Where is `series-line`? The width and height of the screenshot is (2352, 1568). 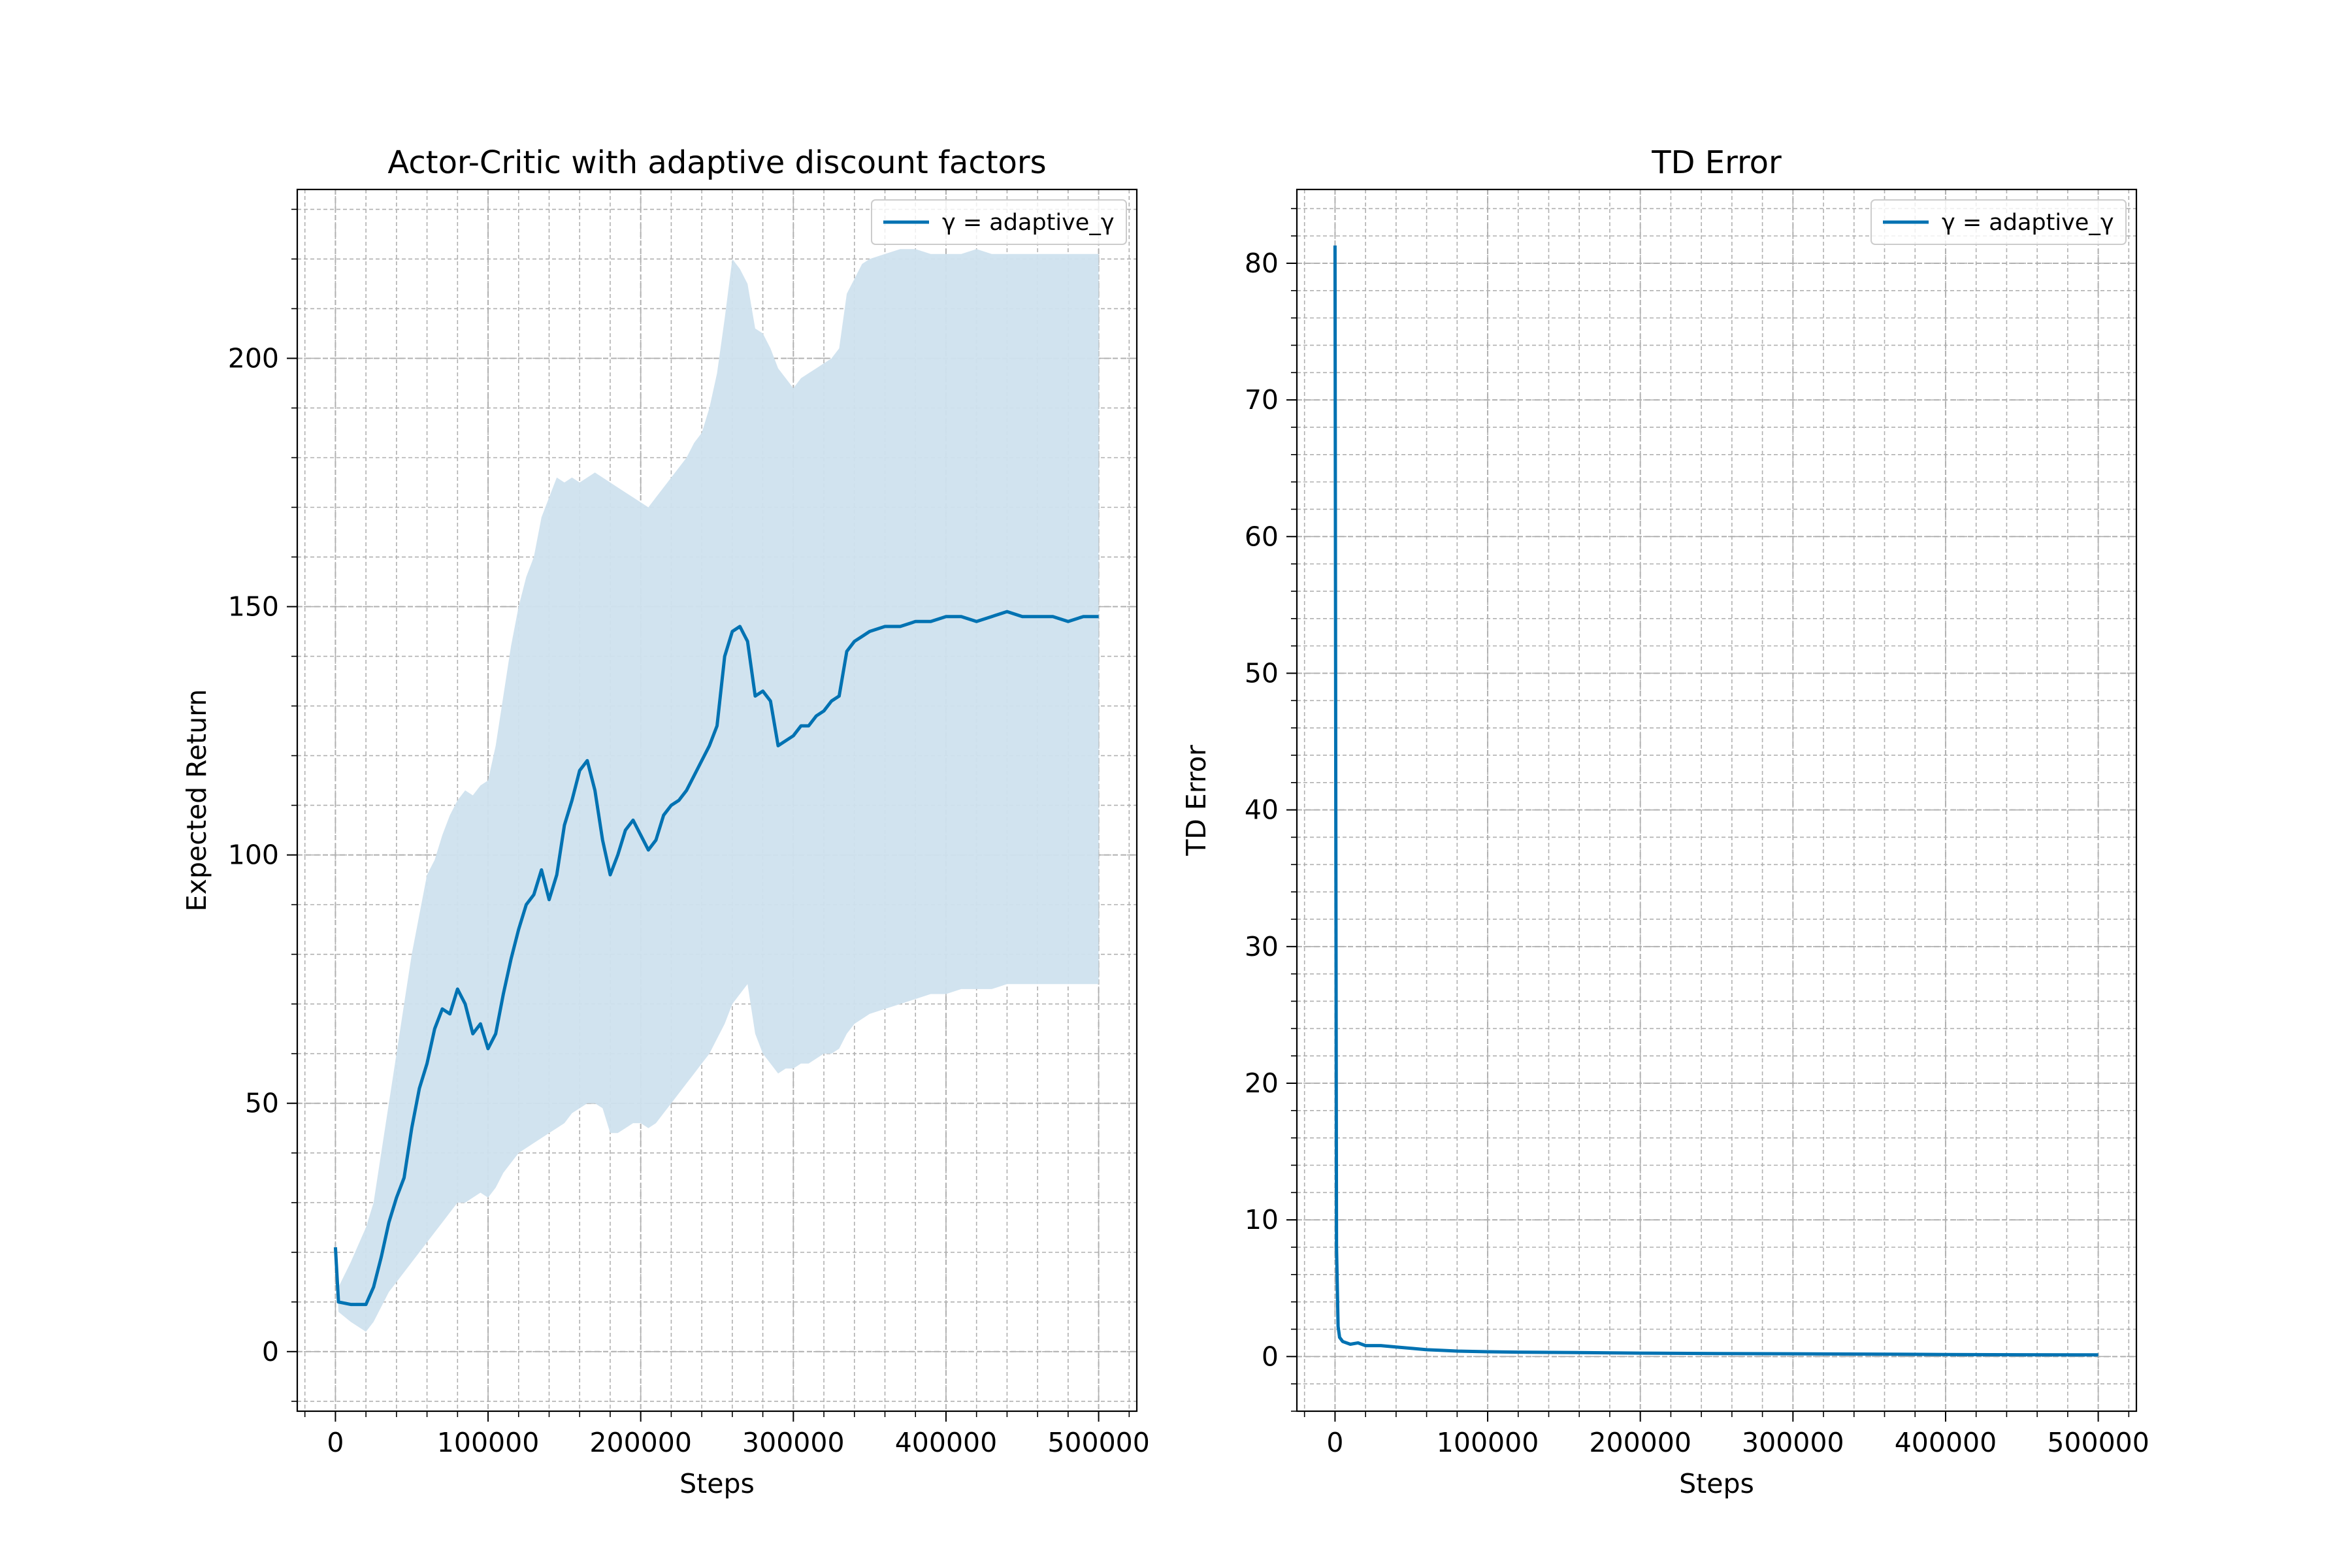
series-line is located at coordinates (716, 958).